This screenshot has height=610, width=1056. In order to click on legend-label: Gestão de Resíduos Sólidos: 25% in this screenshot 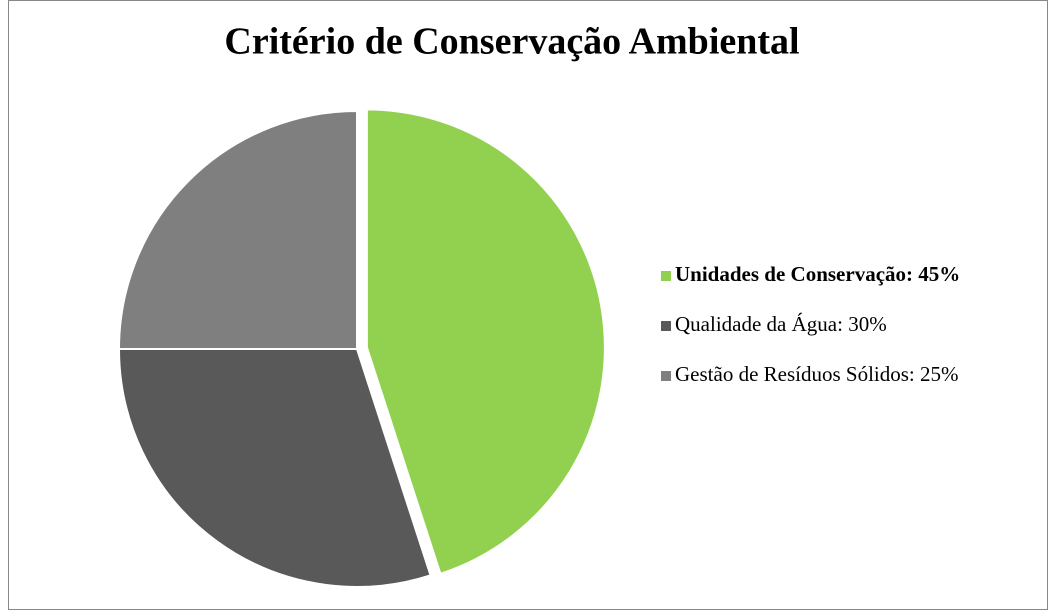, I will do `click(817, 374)`.